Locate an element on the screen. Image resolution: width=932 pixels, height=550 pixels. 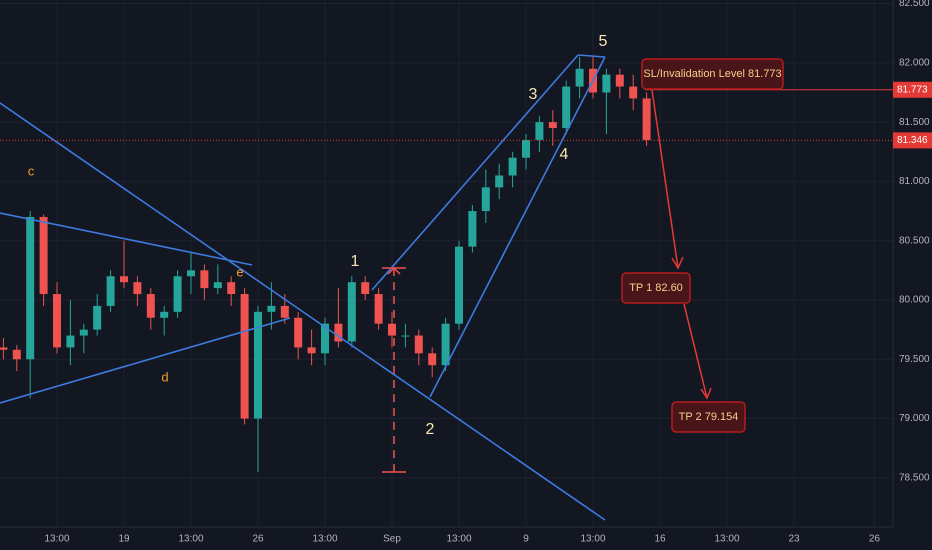
wave-label: d is located at coordinates (164, 376).